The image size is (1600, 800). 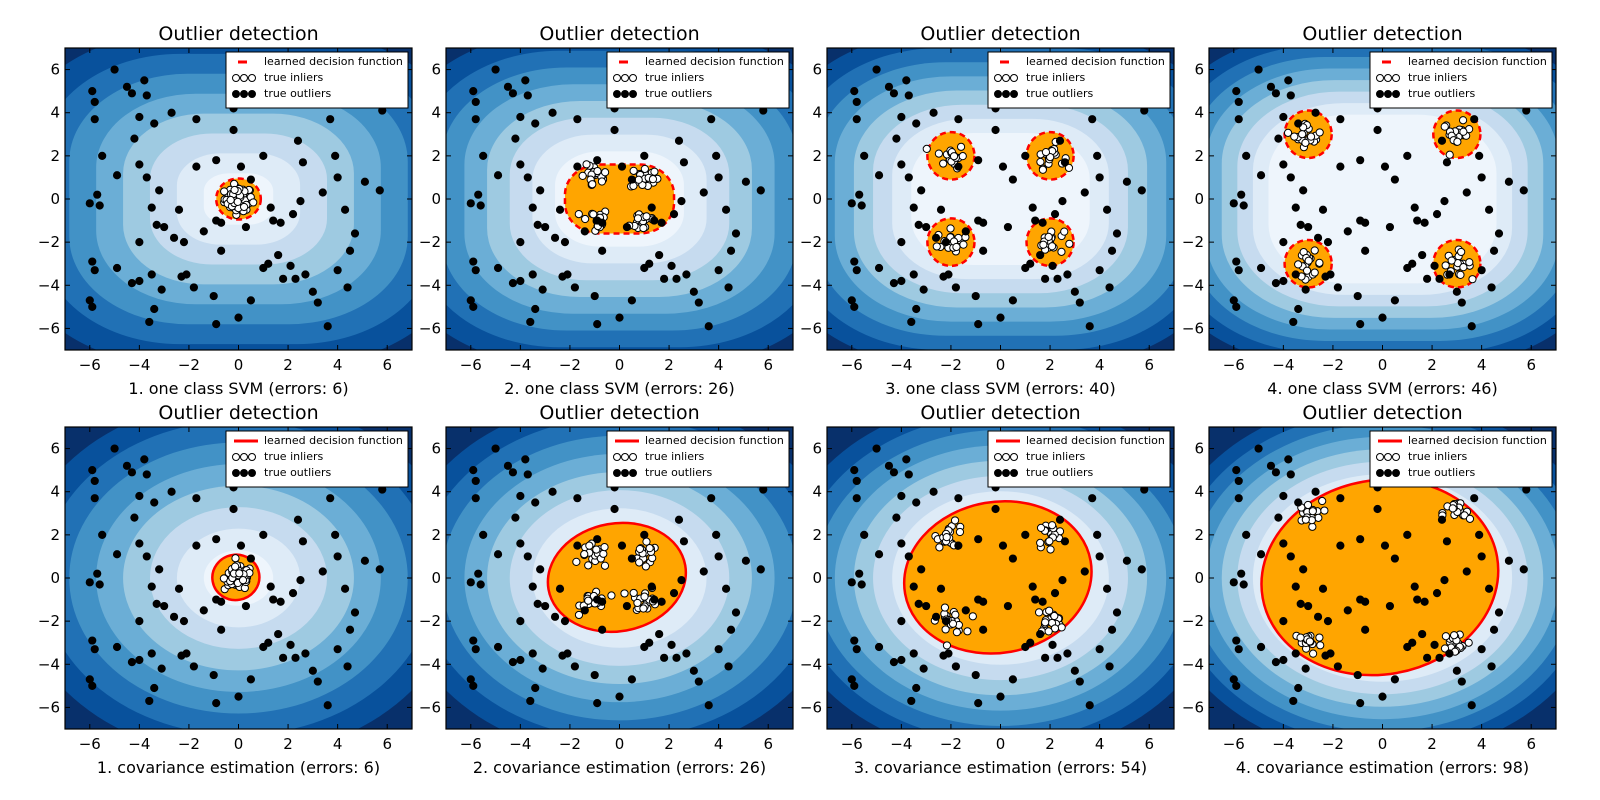 I want to click on y-tick-label: −6, so click(x=1193, y=707).